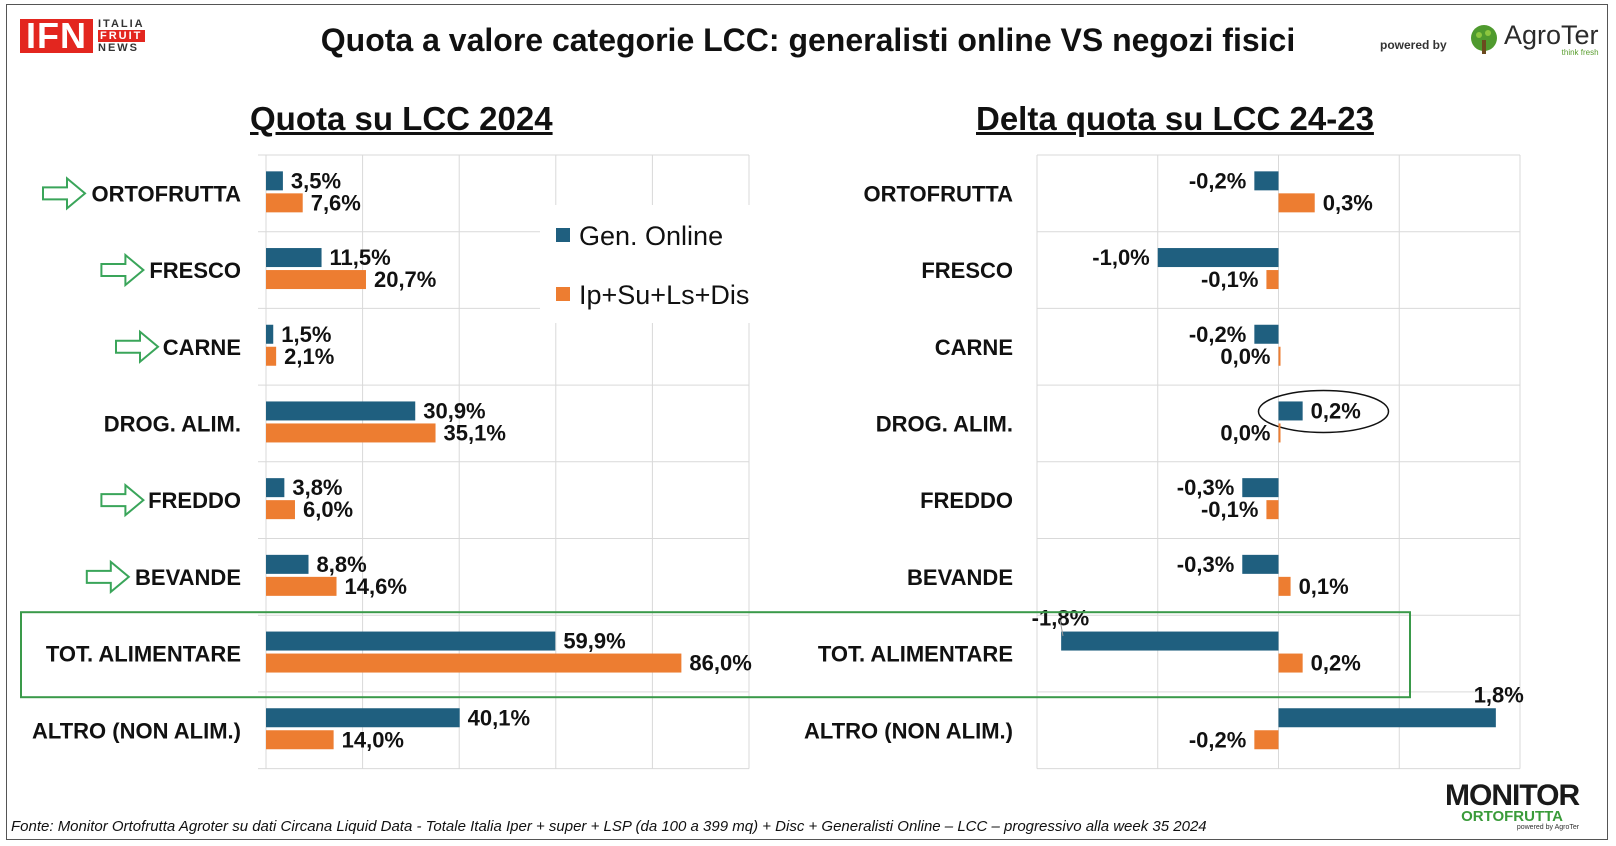 The width and height of the screenshot is (1616, 846). I want to click on right-category-label: FRESCO, so click(967, 270).